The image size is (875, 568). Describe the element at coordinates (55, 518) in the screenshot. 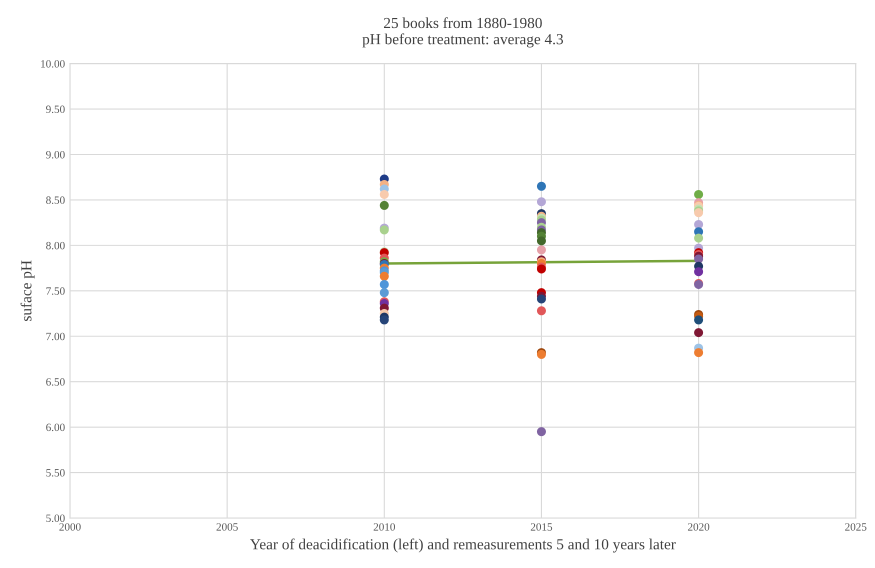

I see `y-tick-label: 5.00` at that location.